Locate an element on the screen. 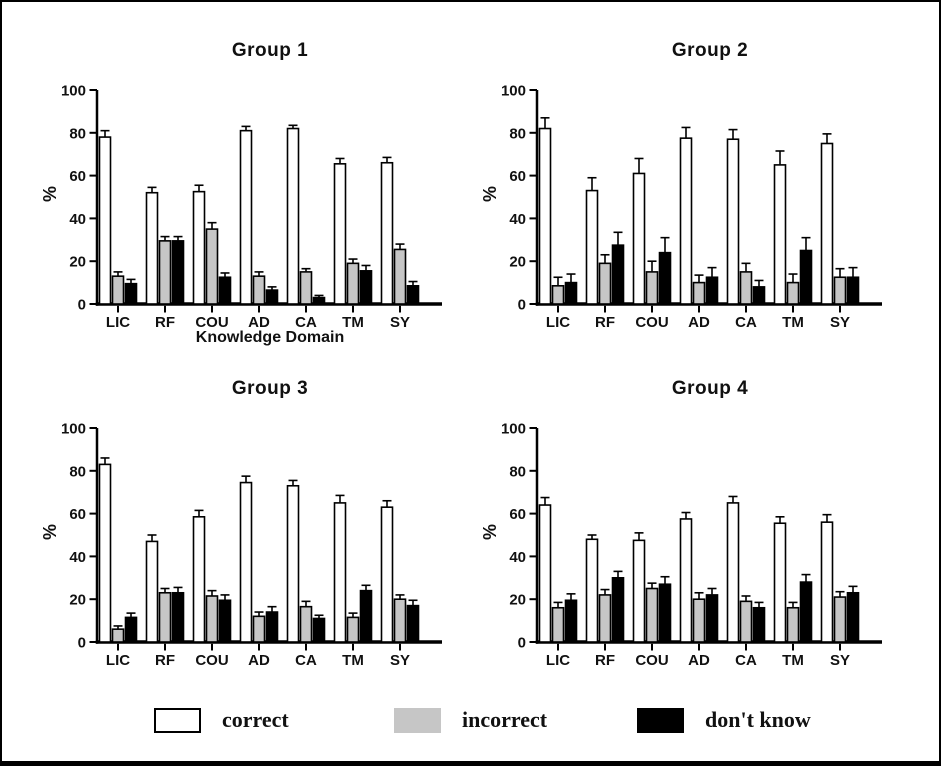 The height and width of the screenshot is (766, 941). chart-title: Group 4 is located at coordinates (710, 388).